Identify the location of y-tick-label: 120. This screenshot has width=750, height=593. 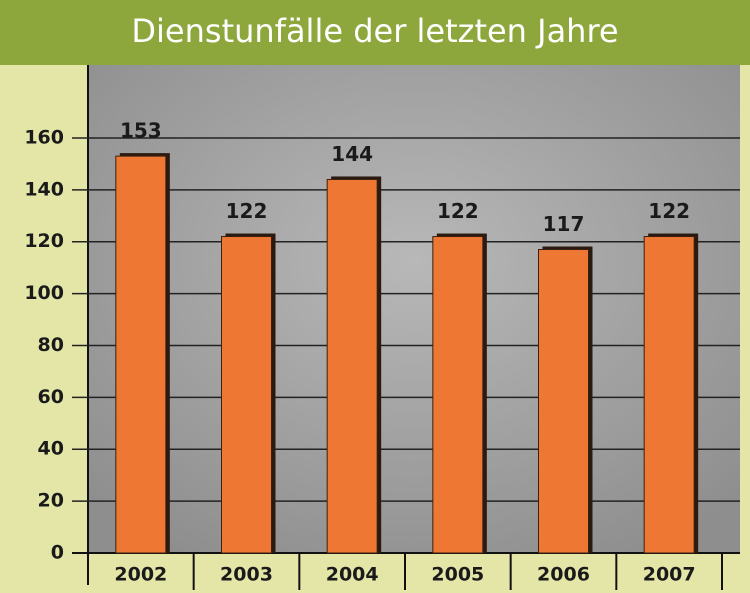
(44, 241).